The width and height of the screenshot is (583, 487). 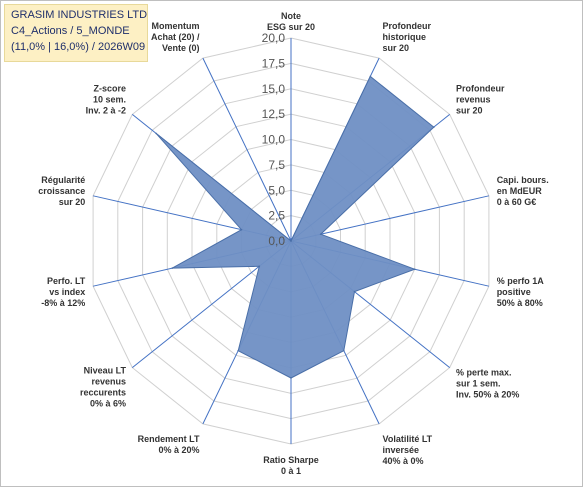 I want to click on title-period: (11,0% | 16,0%) / 2026W09, so click(x=78, y=47).